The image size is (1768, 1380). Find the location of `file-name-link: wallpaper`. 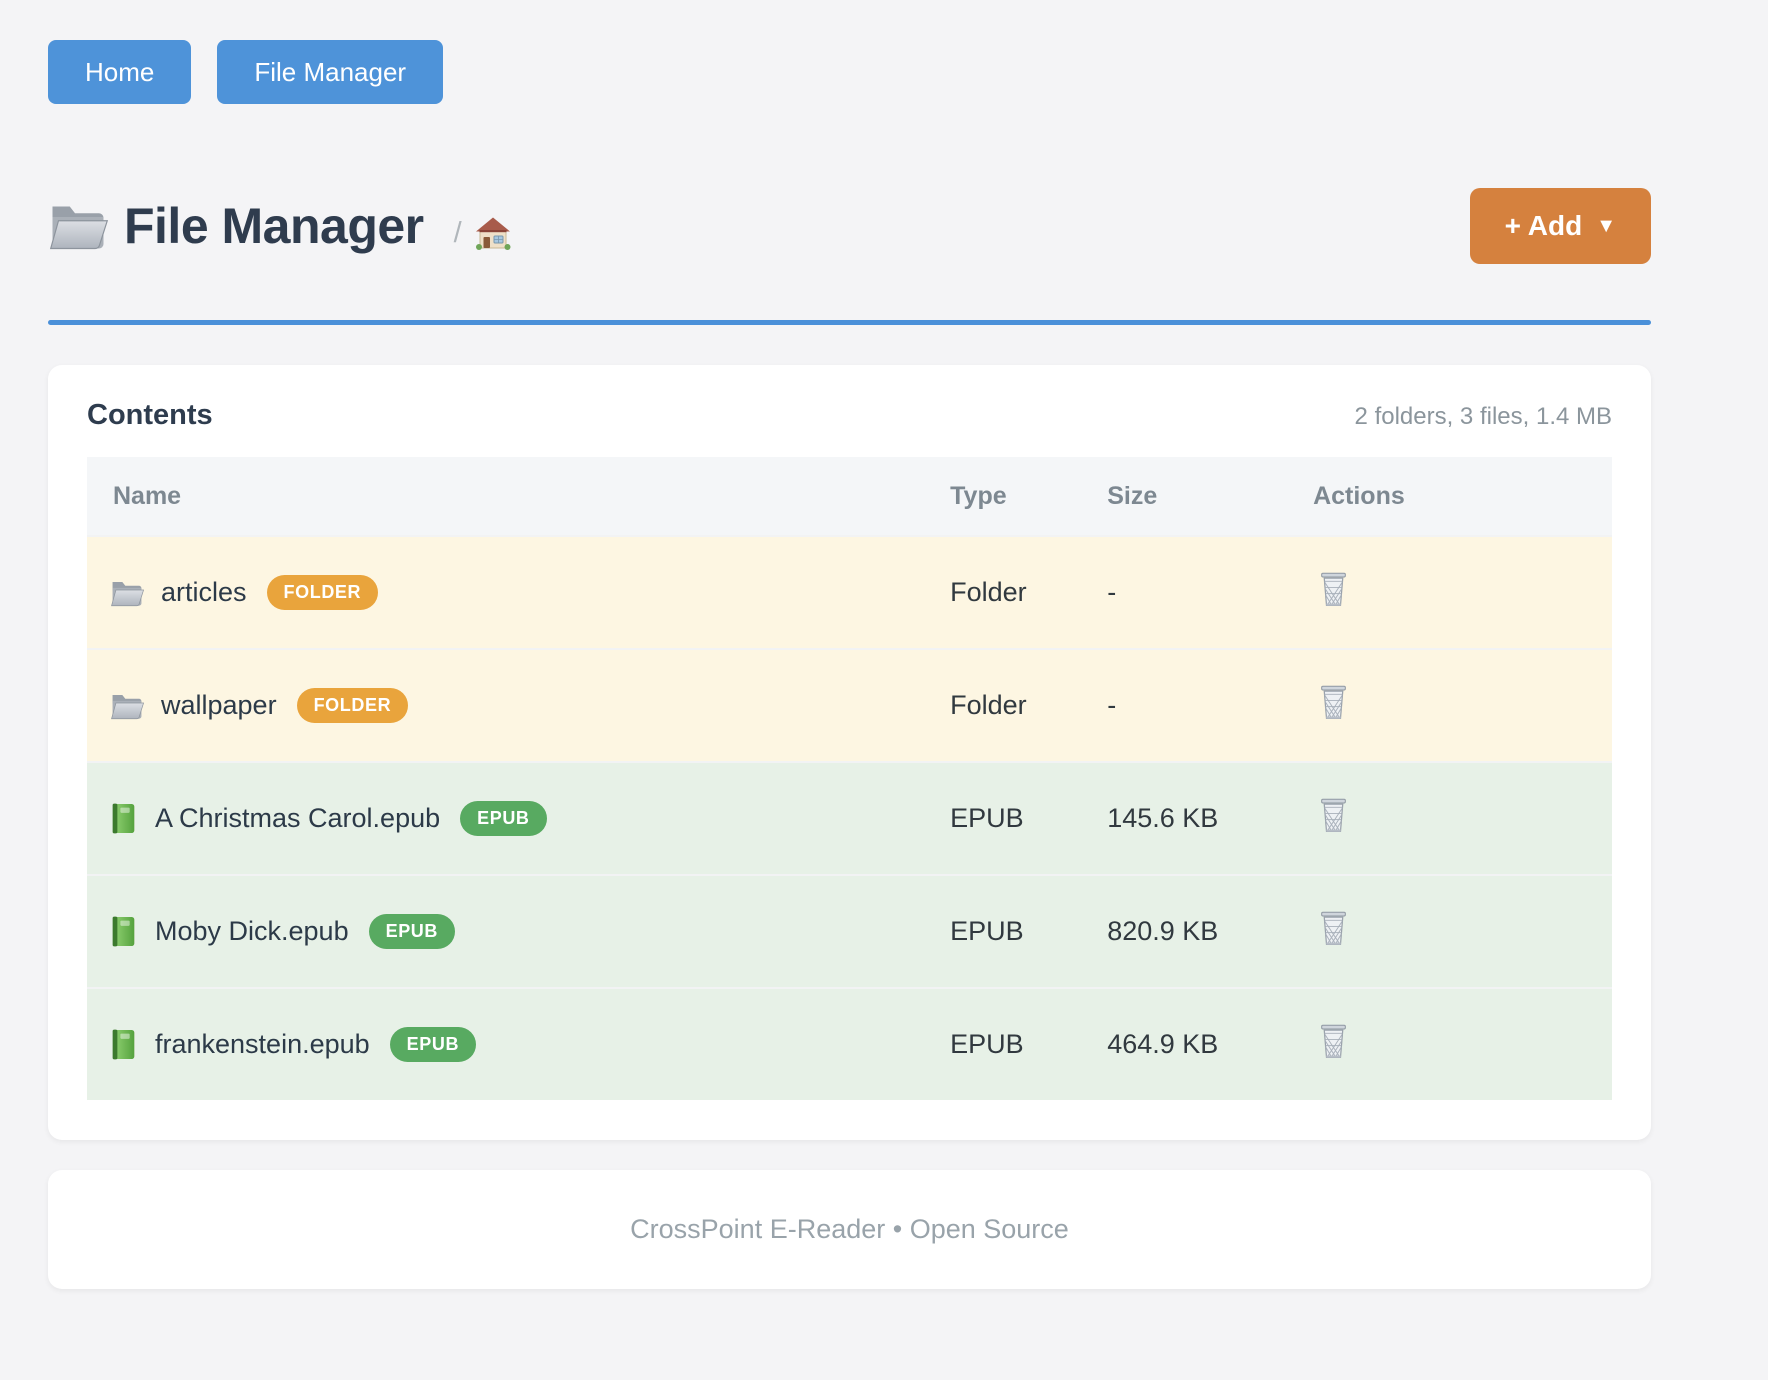

file-name-link: wallpaper is located at coordinates (219, 705).